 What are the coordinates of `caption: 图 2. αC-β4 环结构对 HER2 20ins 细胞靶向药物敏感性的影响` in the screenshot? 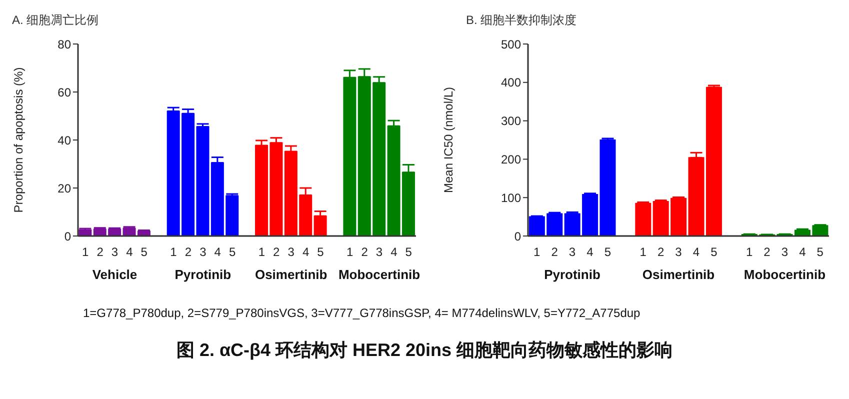 It's located at (424, 350).